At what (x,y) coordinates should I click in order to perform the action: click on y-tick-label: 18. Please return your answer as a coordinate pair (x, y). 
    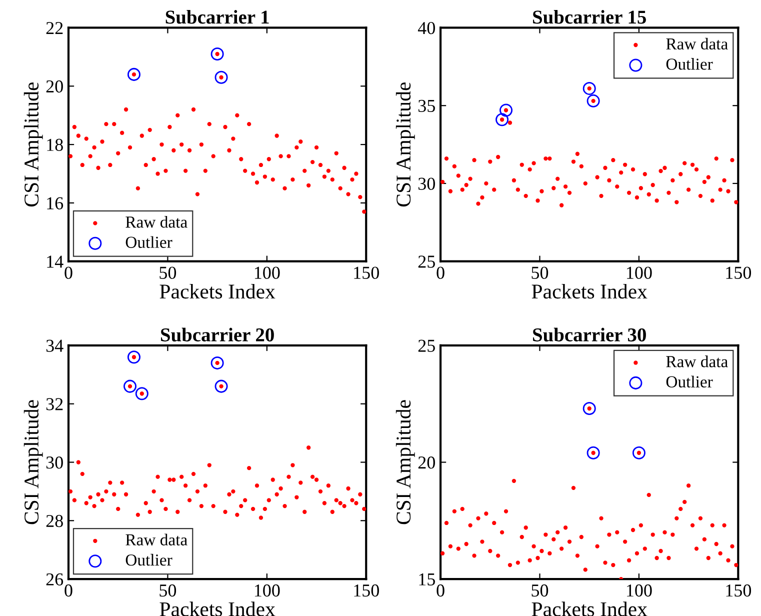
    Looking at the image, I should click on (55, 144).